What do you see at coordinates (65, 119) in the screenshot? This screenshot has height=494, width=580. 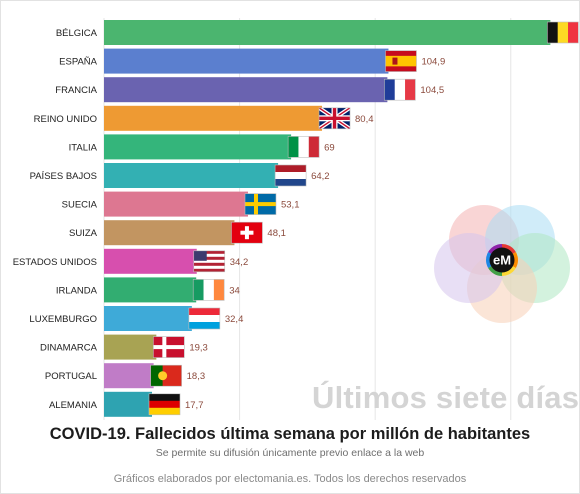 I see `category-label: REINO UNIDO` at bounding box center [65, 119].